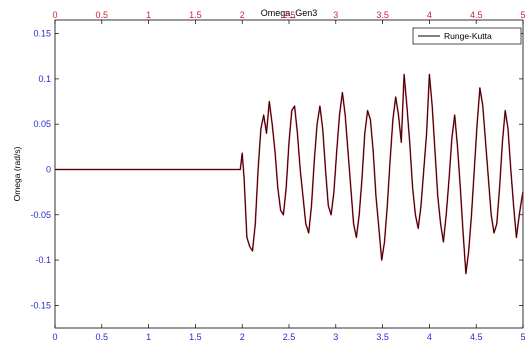 Image resolution: width=528 pixels, height=350 pixels. What do you see at coordinates (54, 337) in the screenshot?
I see `x-tick-label: 0` at bounding box center [54, 337].